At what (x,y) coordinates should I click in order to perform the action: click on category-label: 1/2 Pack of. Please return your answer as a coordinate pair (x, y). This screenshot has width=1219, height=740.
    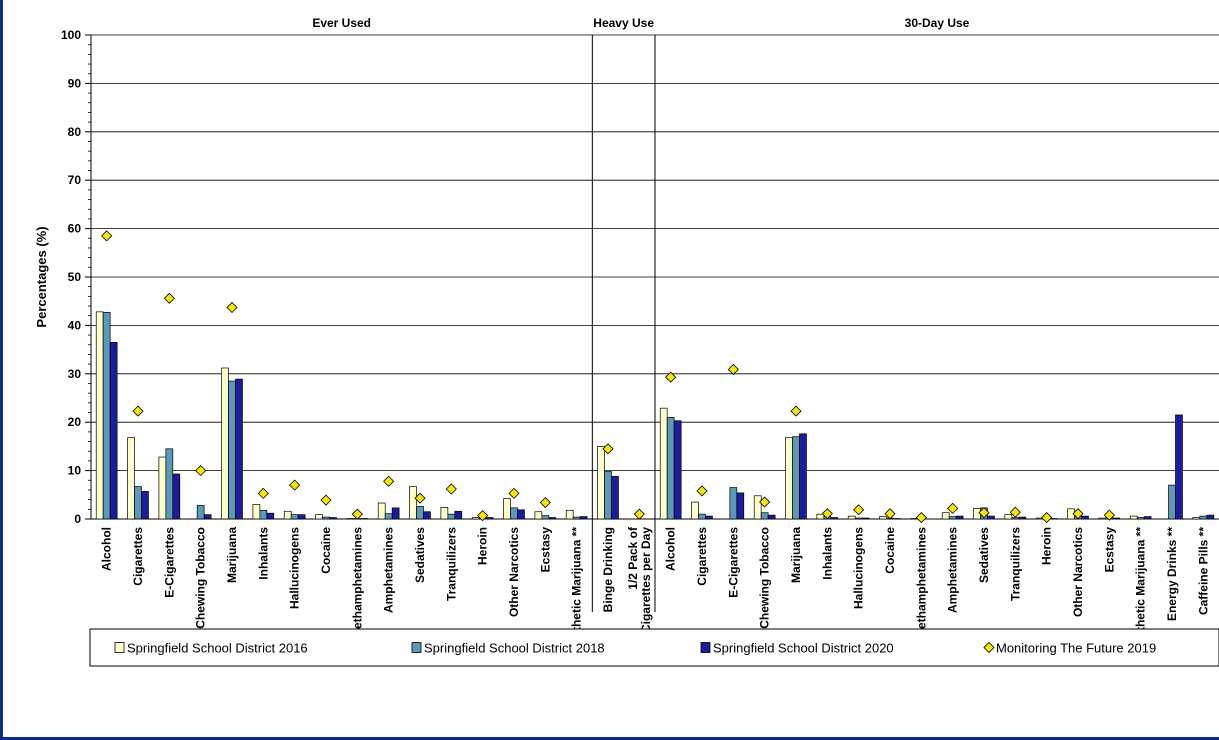
    Looking at the image, I should click on (633, 558).